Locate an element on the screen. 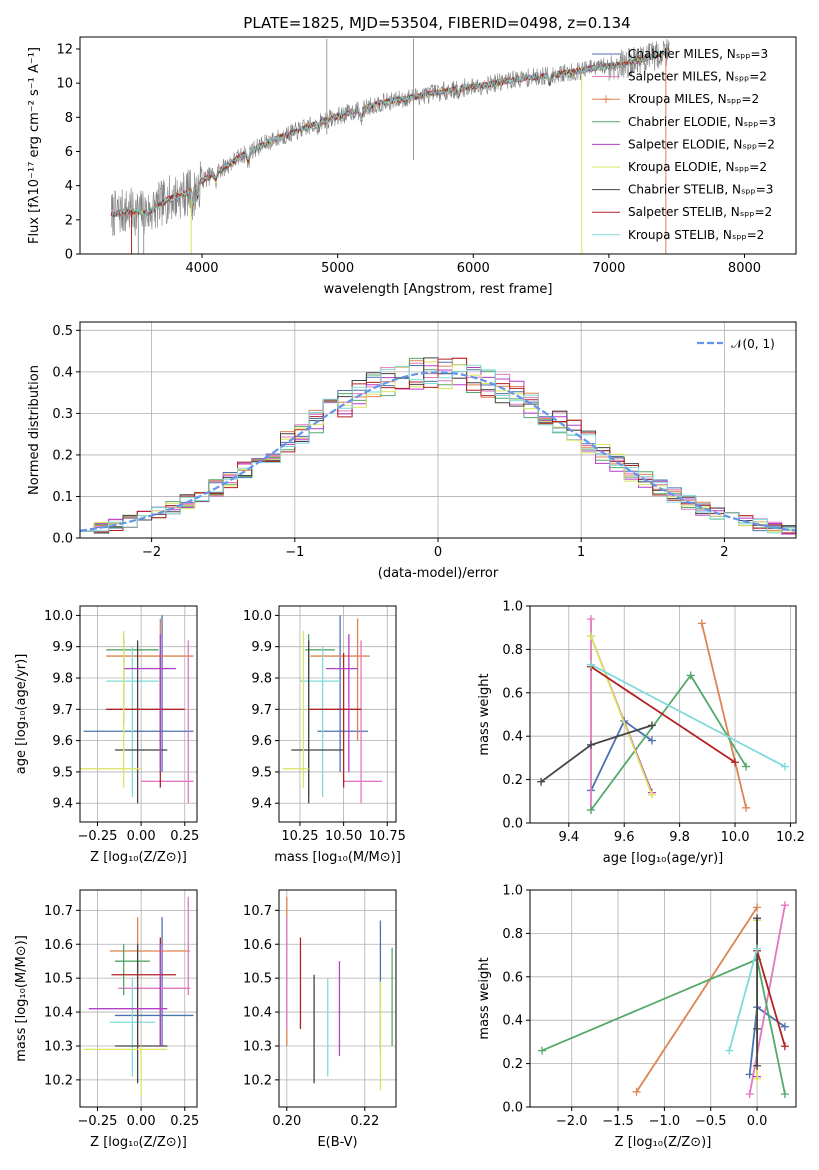 The image size is (819, 1170). y-tick-label: 10.6 is located at coordinates (58, 945).